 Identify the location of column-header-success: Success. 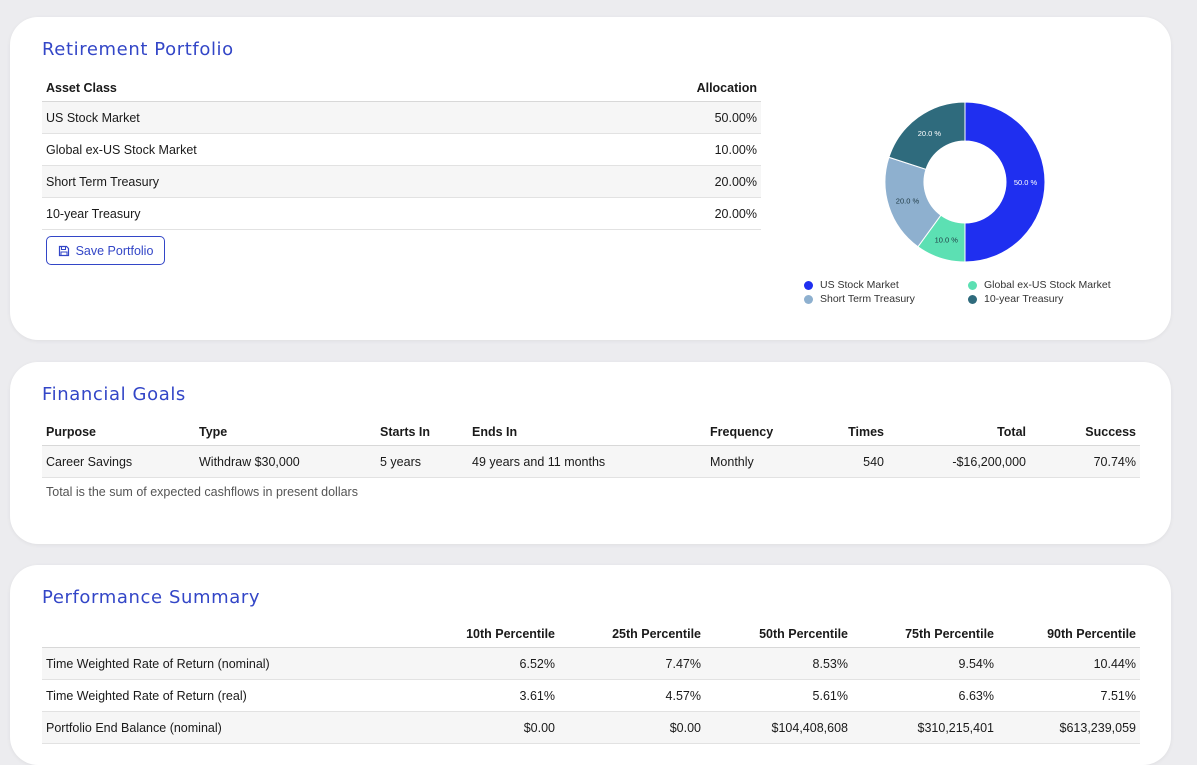
(1085, 432).